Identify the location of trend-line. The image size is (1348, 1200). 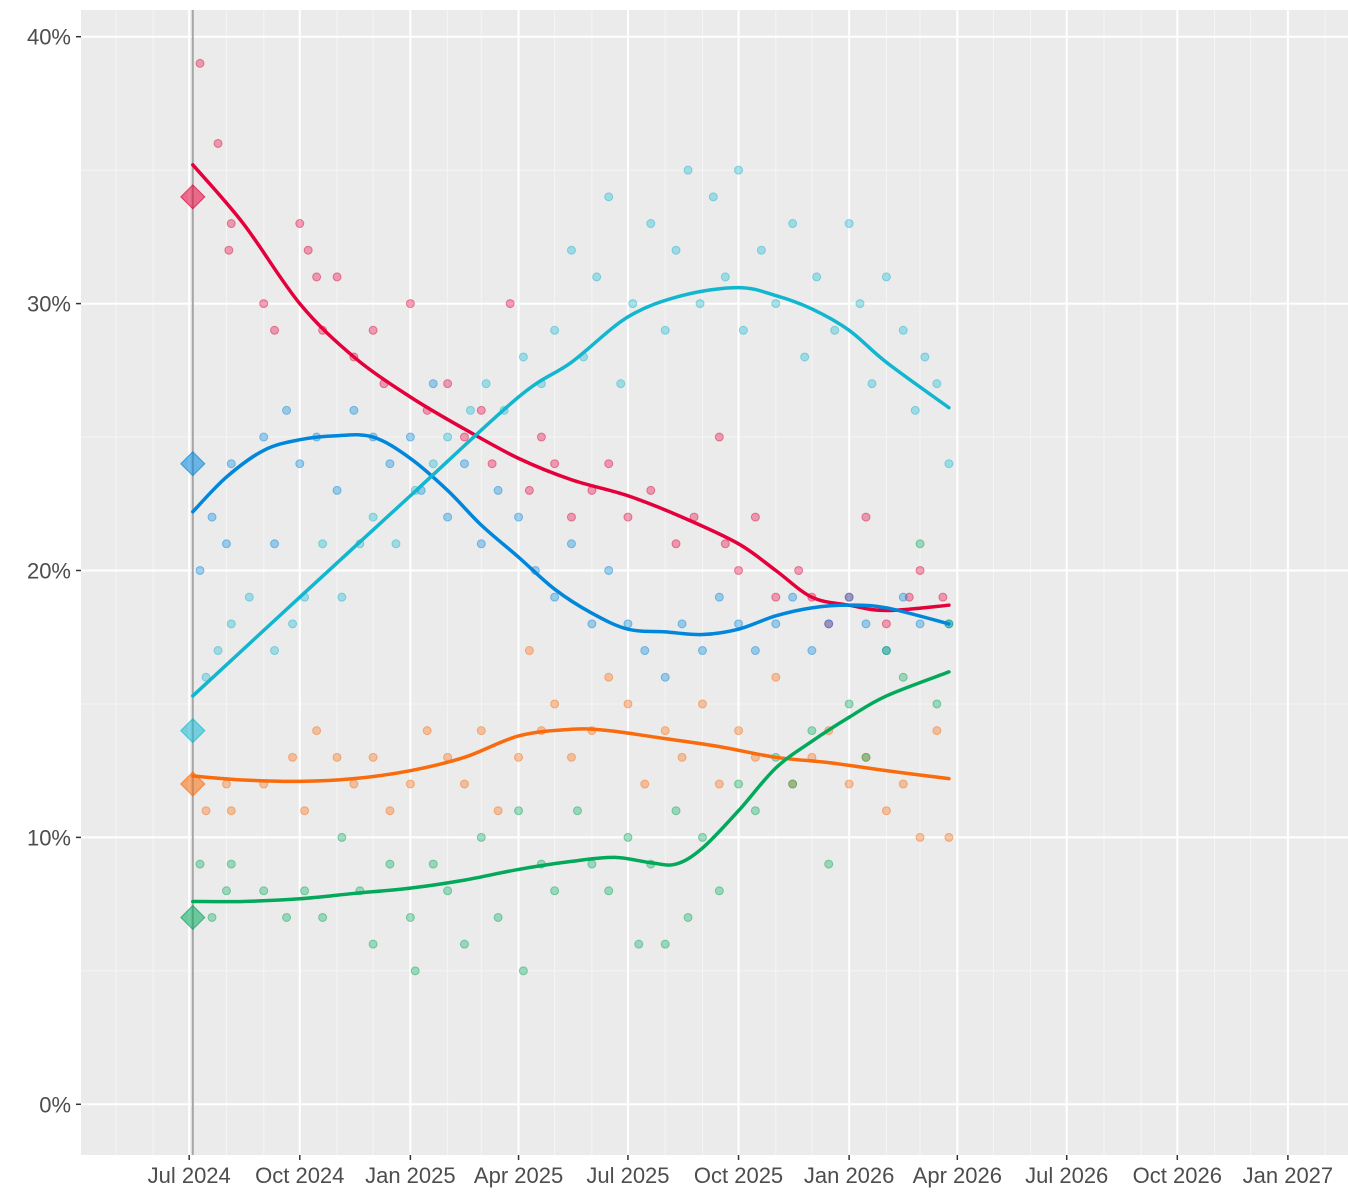
(571, 535).